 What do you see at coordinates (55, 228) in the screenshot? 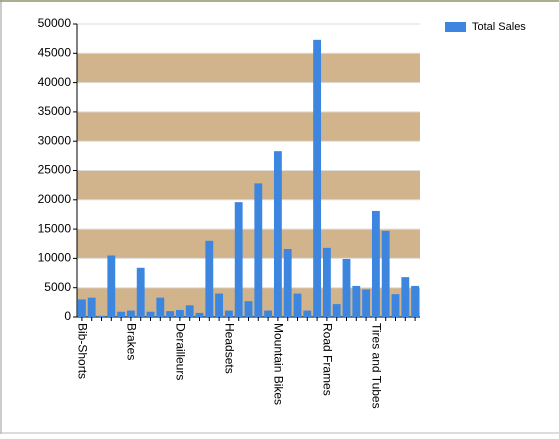
I see `y-tick-label: 15000` at bounding box center [55, 228].